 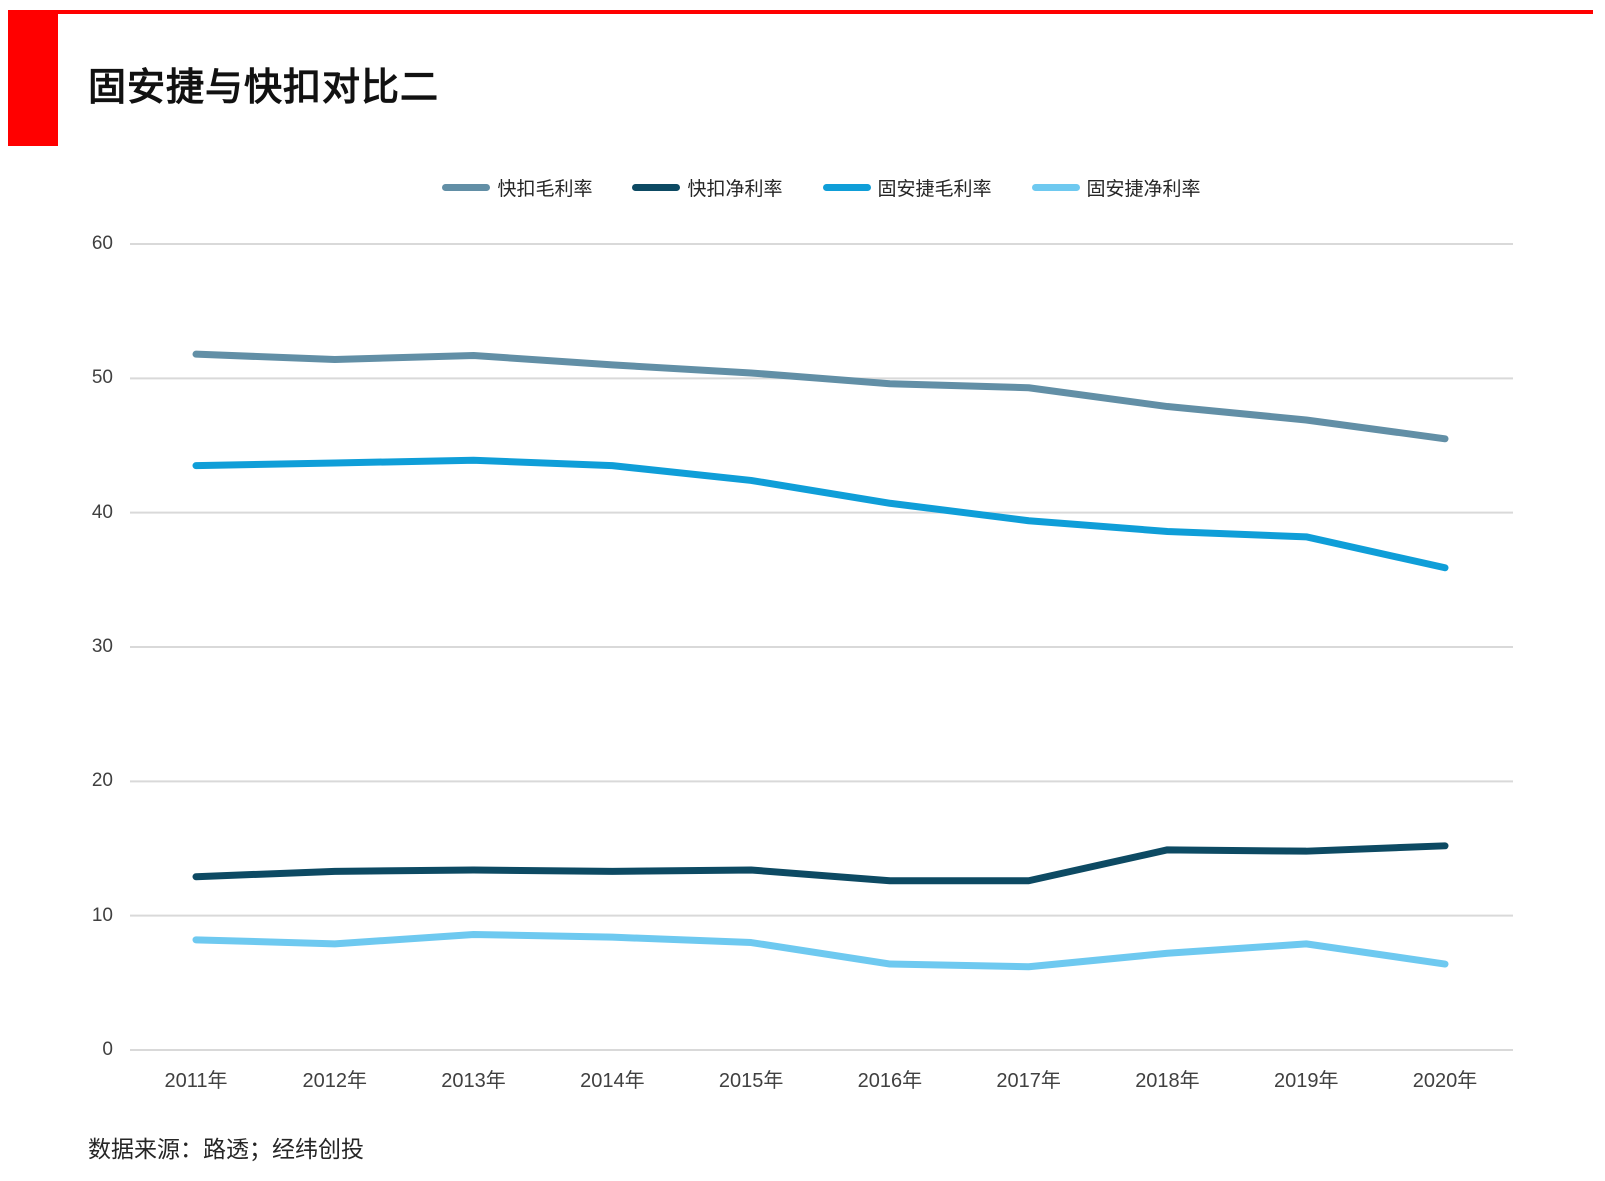 What do you see at coordinates (934, 189) in the screenshot?
I see `legend-label: 固安捷毛利率` at bounding box center [934, 189].